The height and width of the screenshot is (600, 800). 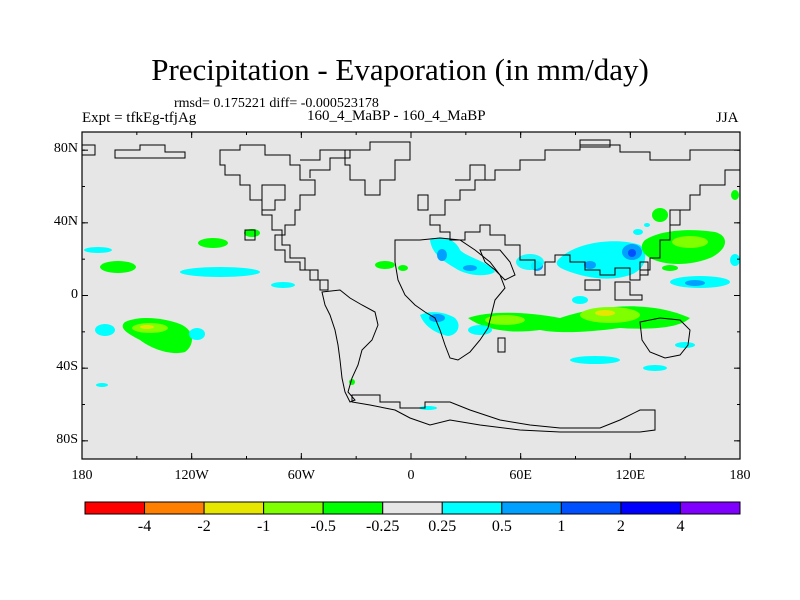 I want to click on colorbar-label: 4, so click(x=680, y=526).